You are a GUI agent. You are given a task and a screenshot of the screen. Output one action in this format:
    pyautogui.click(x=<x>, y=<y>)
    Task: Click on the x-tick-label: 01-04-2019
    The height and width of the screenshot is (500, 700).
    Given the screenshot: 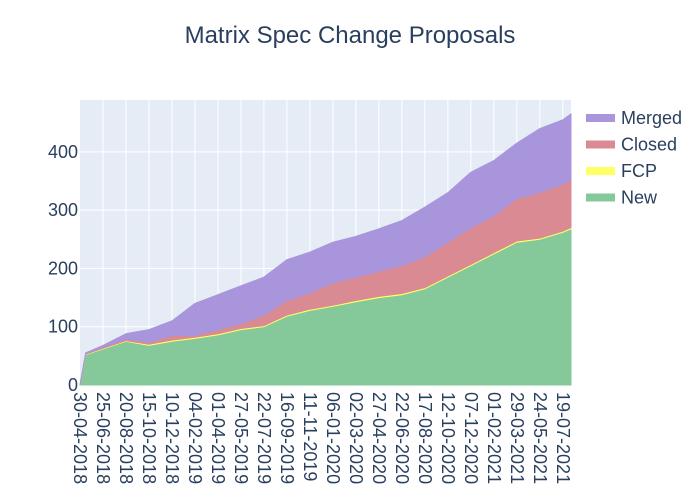 What is the action you would take?
    pyautogui.click(x=218, y=438)
    